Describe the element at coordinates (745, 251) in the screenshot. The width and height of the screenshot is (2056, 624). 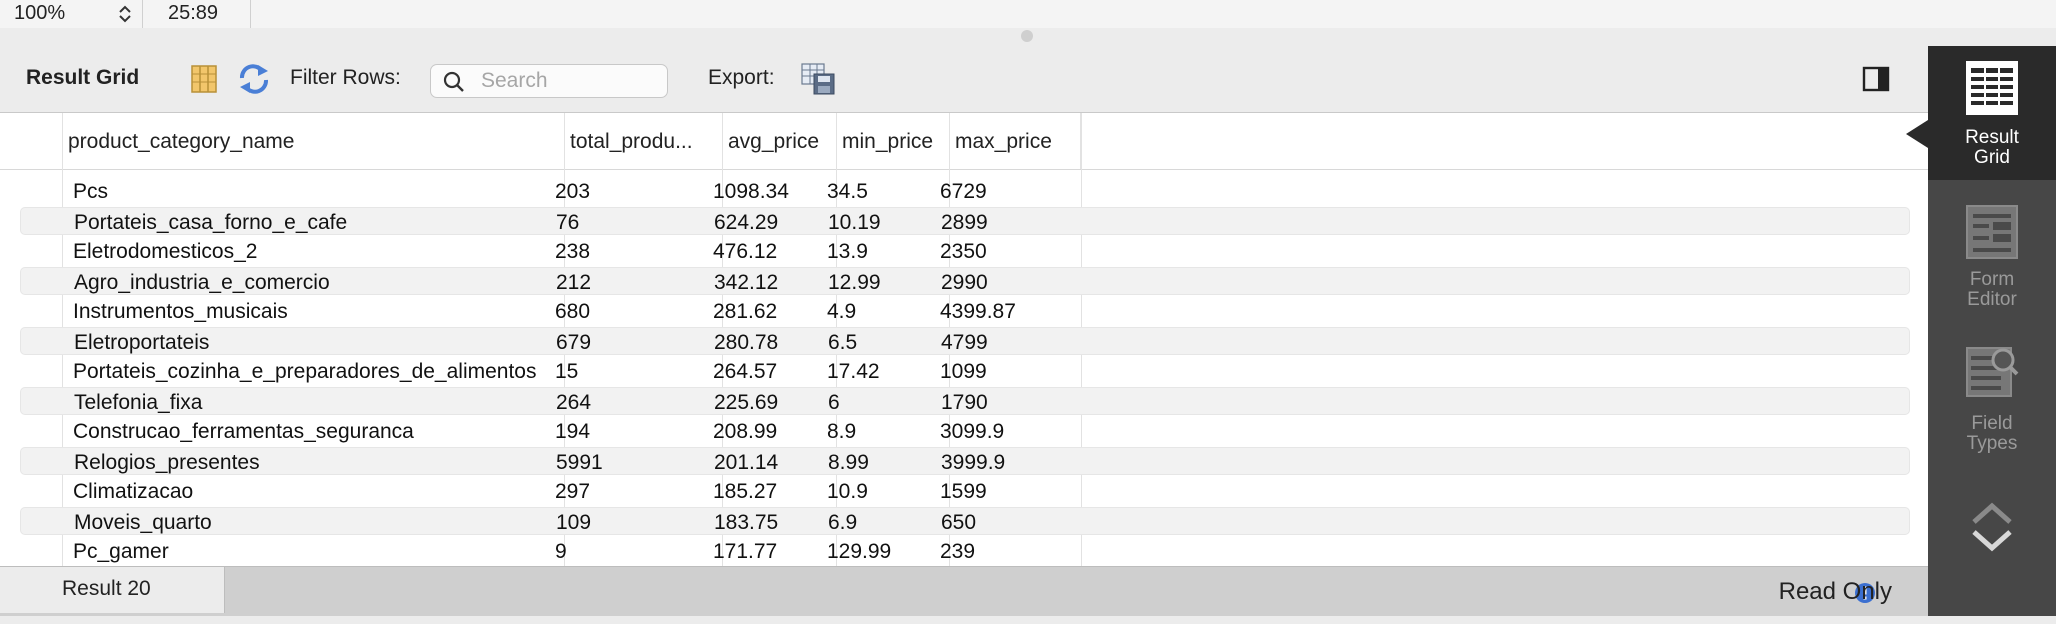
I see `cell-avg-price: 476.12` at that location.